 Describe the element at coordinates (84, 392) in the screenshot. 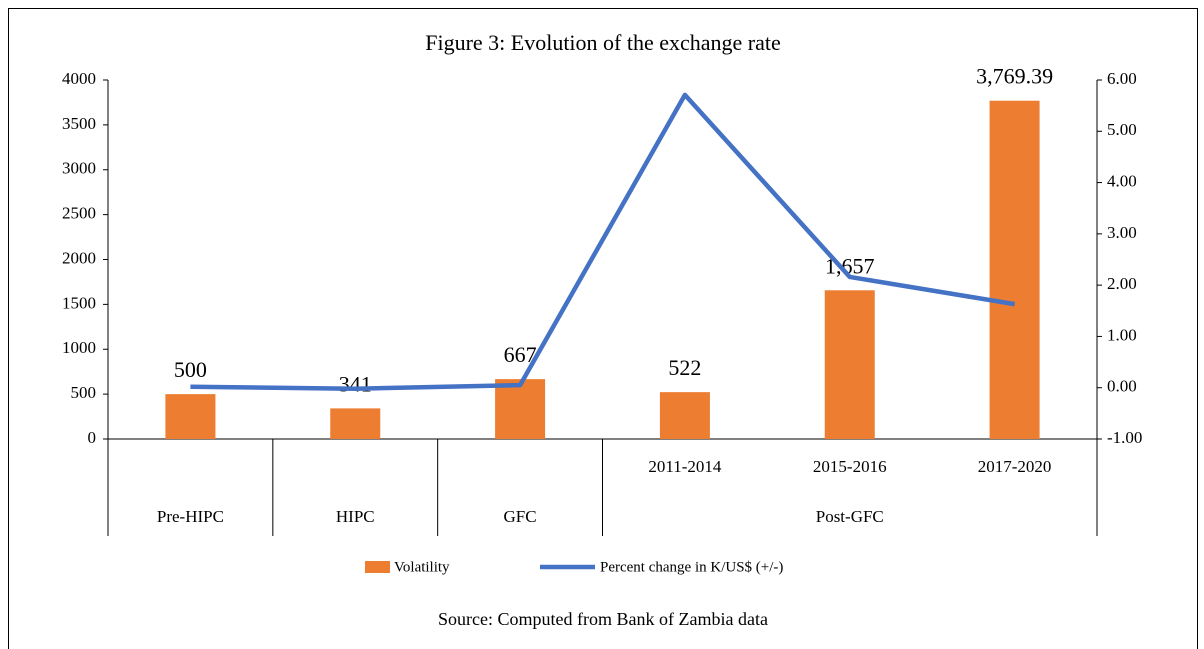

I see `y-tick-label: 500` at that location.